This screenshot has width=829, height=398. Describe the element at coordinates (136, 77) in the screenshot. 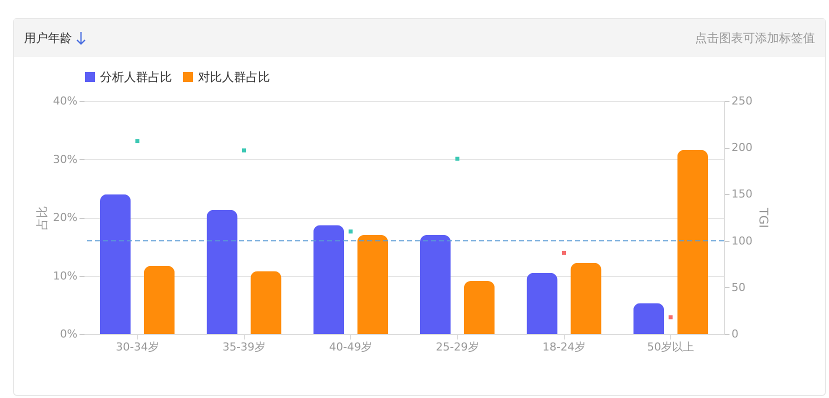

I see `legend-label: 分析人群占比` at that location.